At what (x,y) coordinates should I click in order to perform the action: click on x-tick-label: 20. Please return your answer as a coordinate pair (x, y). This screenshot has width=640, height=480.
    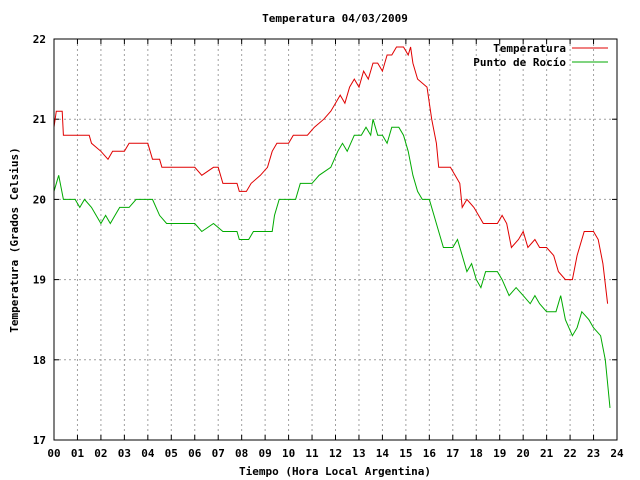
    Looking at the image, I should click on (523, 453).